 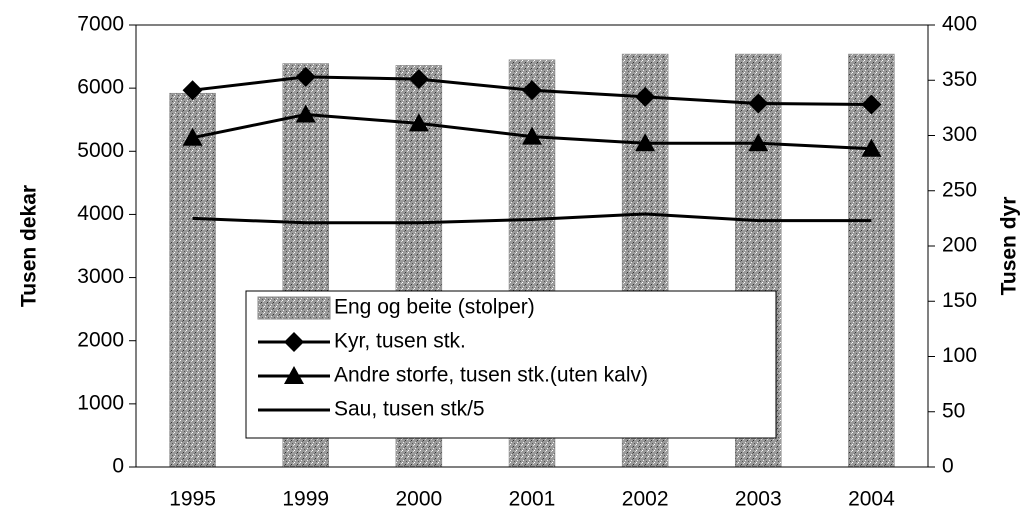 I want to click on x-tick-label: 1999, so click(x=305, y=499).